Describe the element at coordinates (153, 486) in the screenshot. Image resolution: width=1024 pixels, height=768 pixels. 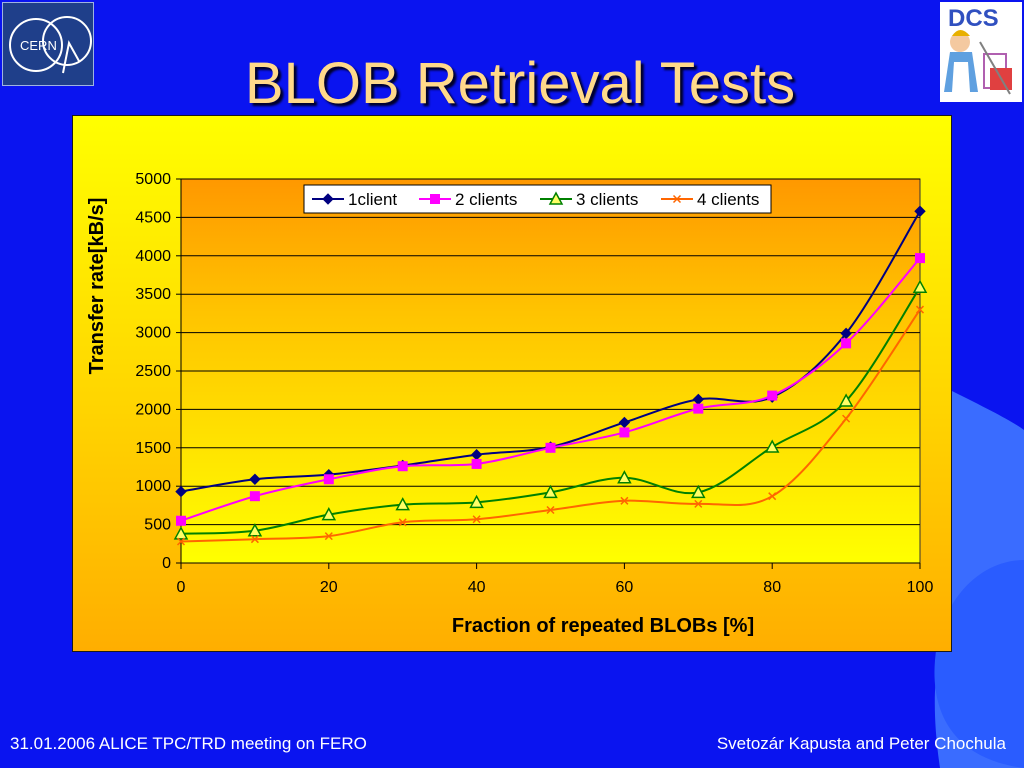
I see `y-tick-label: 1000` at that location.